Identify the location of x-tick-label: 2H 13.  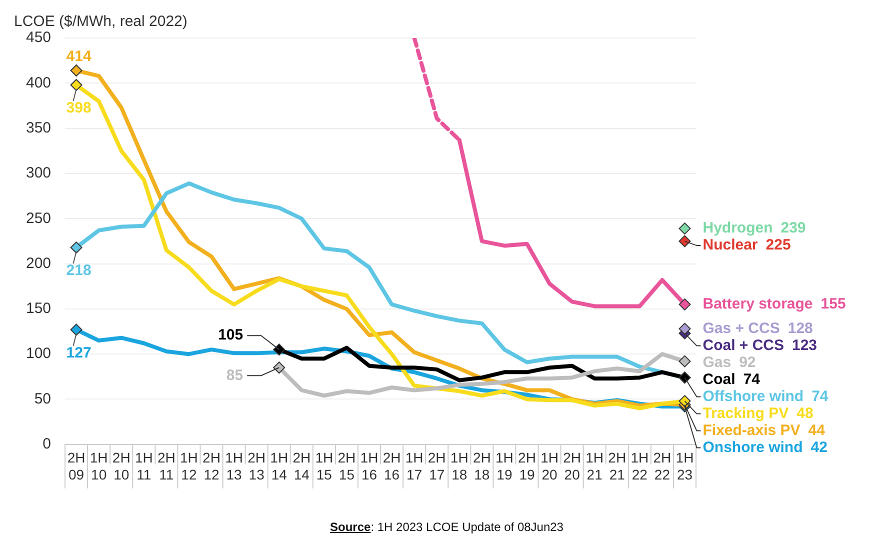
(257, 466).